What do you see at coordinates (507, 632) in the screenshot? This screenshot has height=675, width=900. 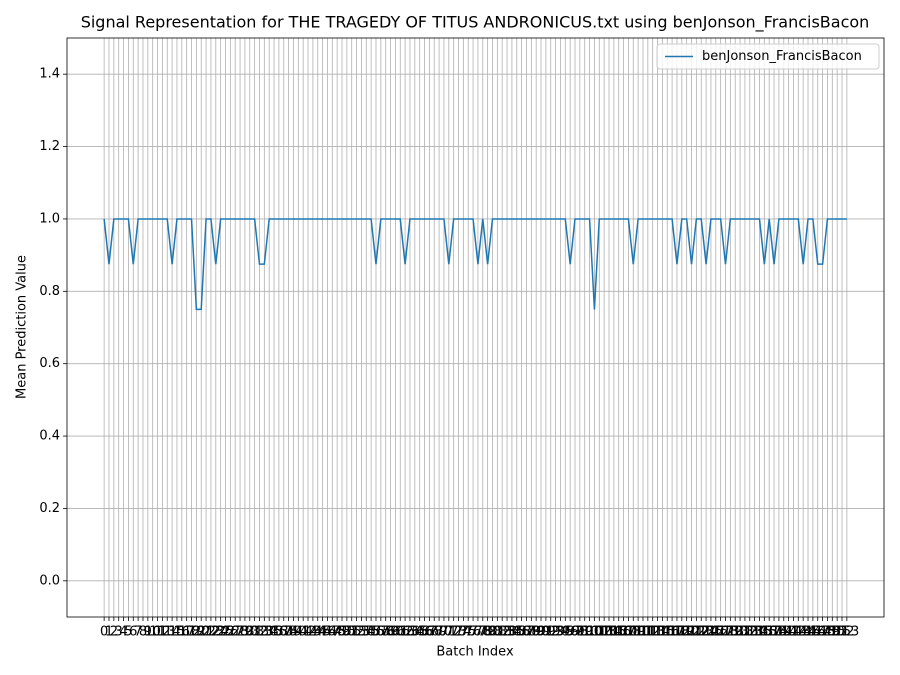 I see `x-tick-label: 83` at bounding box center [507, 632].